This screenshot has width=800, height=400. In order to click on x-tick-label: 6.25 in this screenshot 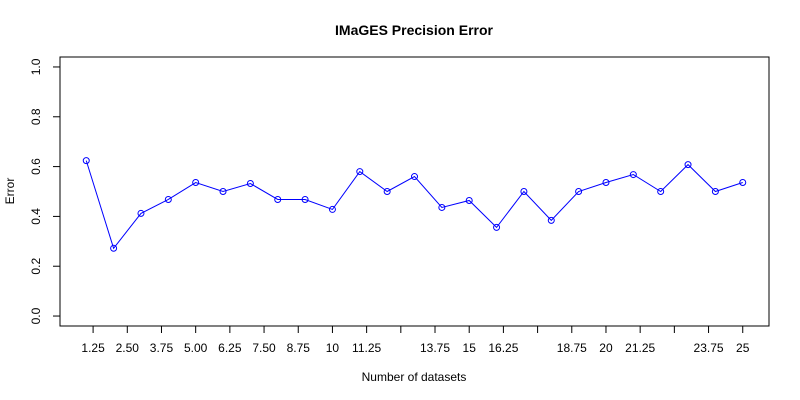, I will do `click(230, 348)`.